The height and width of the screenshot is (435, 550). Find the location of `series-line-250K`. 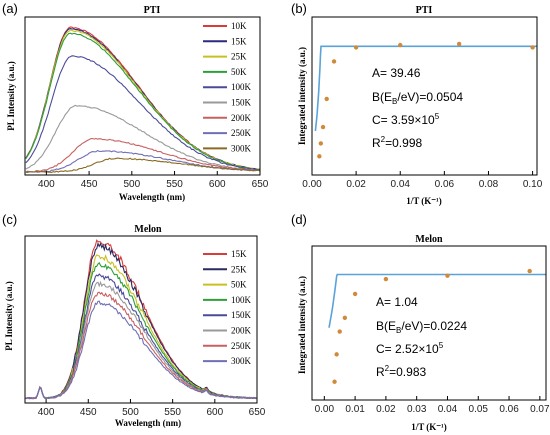

series-line-250K is located at coordinates (143, 161).